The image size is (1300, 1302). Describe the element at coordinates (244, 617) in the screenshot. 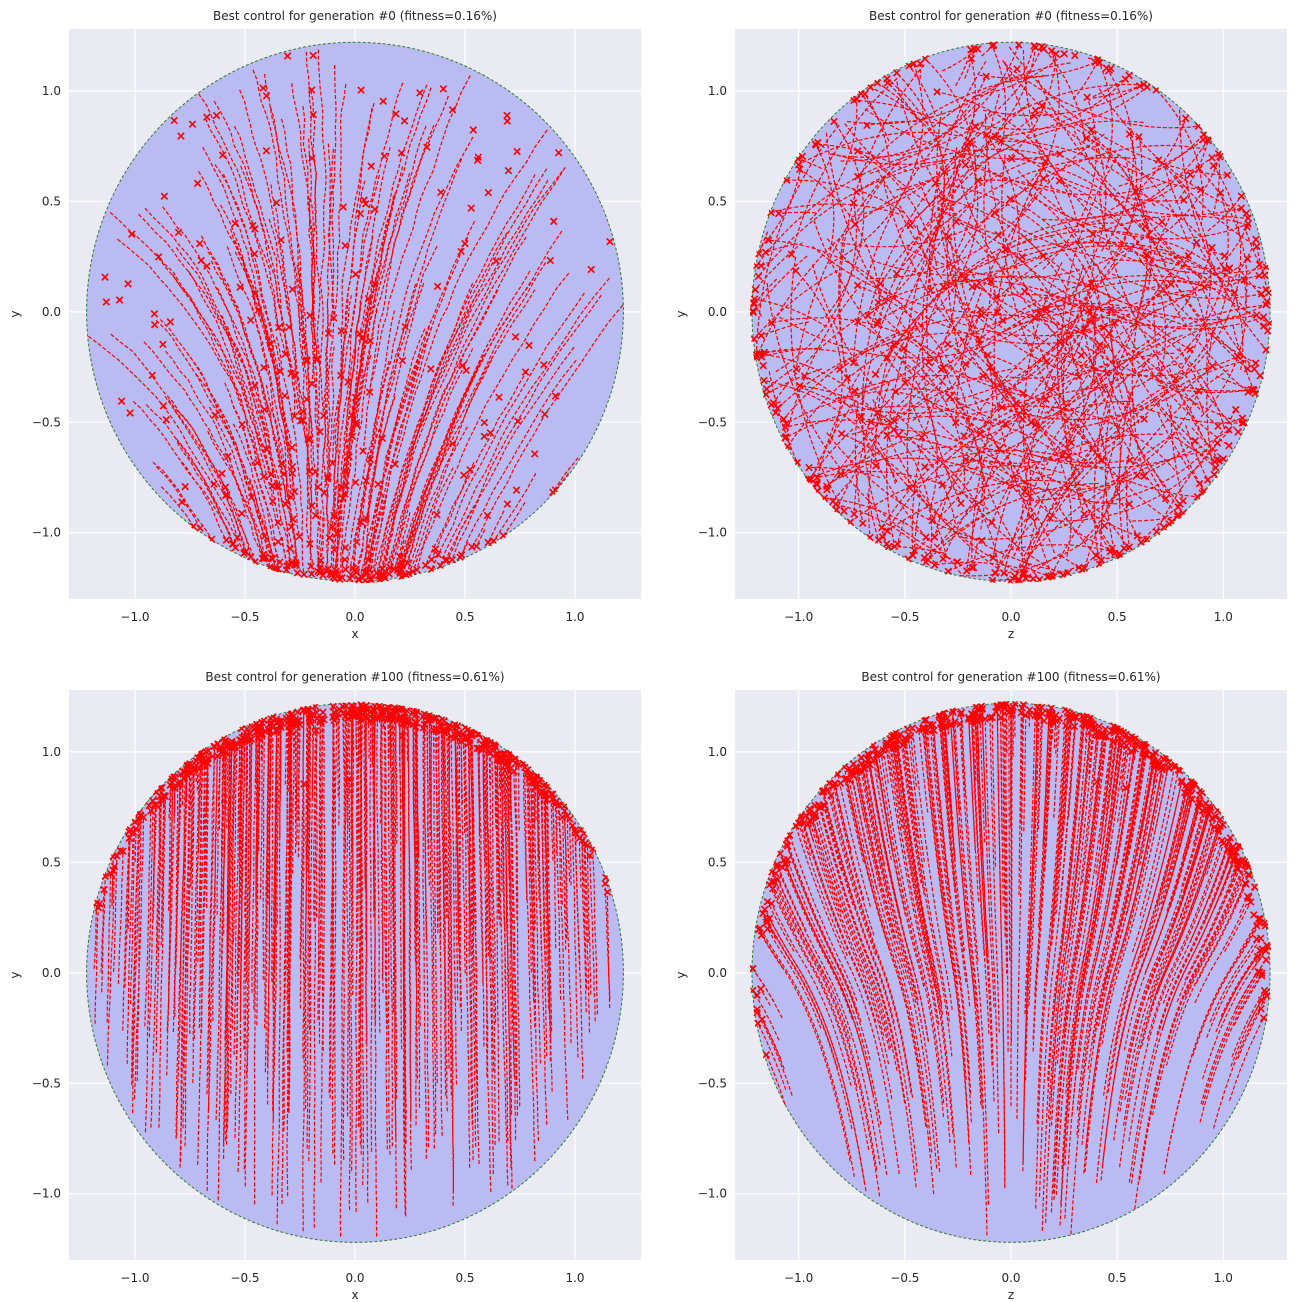

I see `x-tick-label: −0.5` at that location.